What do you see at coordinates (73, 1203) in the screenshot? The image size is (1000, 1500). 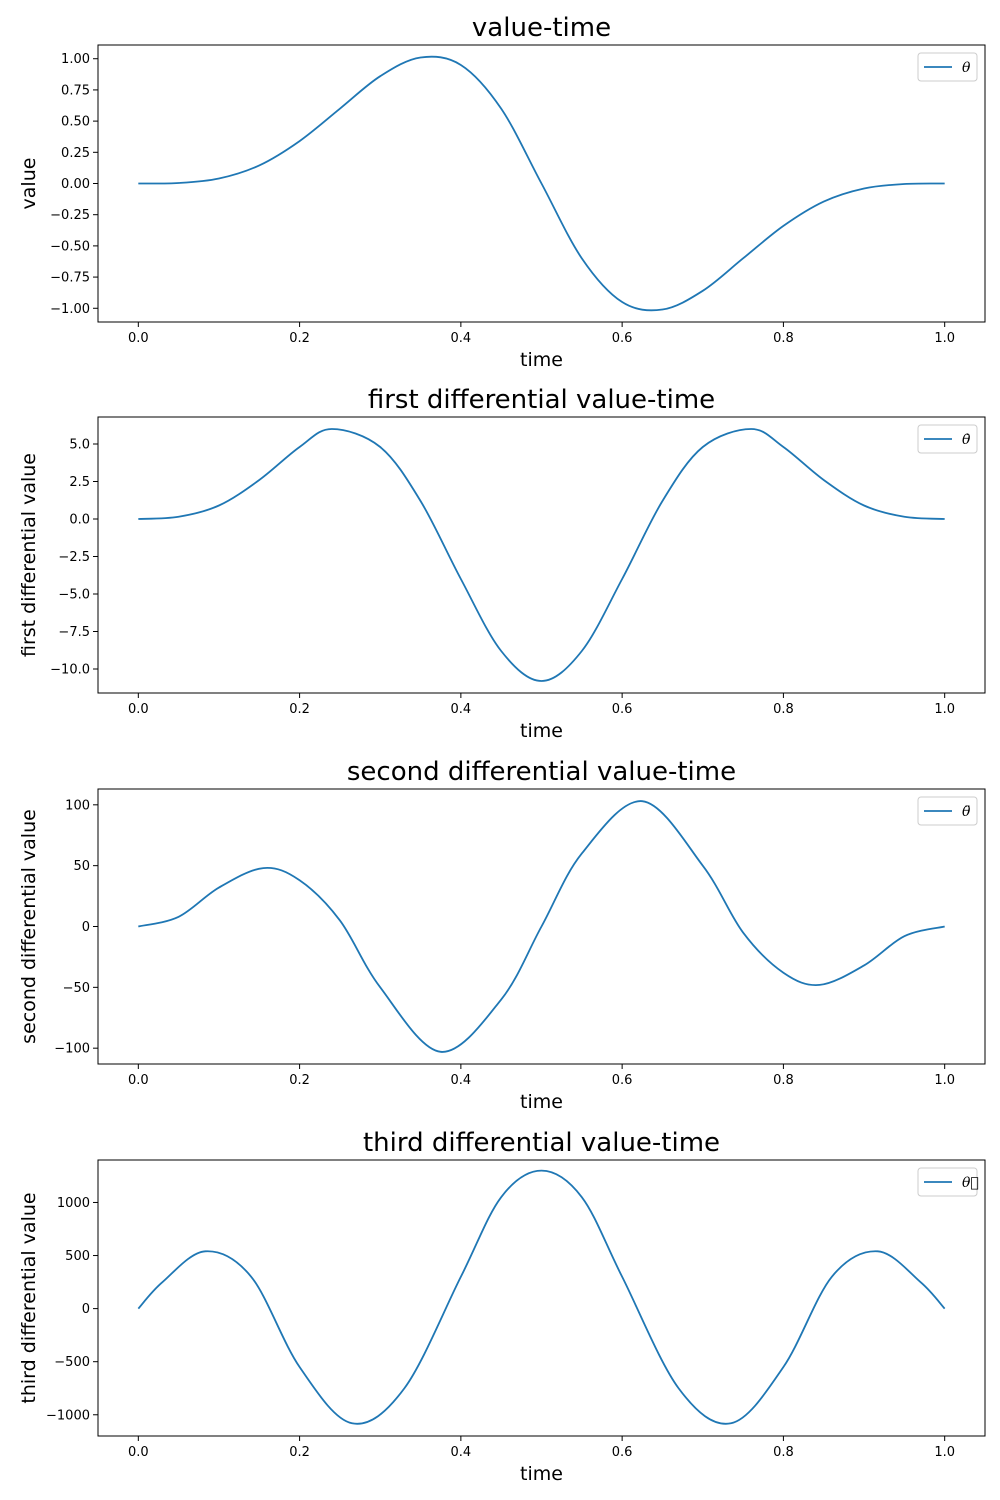 I see `y-tick-label: 1000` at bounding box center [73, 1203].